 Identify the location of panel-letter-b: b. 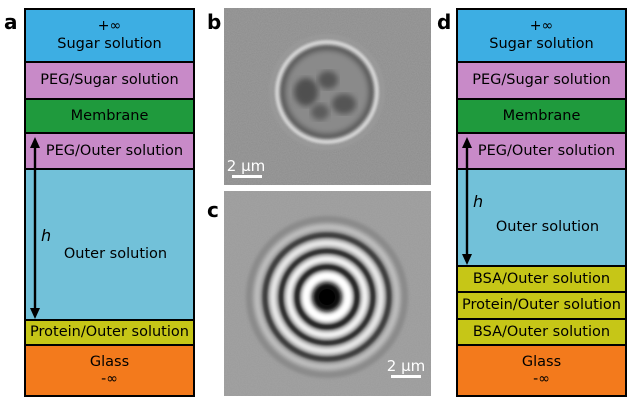
(214, 22).